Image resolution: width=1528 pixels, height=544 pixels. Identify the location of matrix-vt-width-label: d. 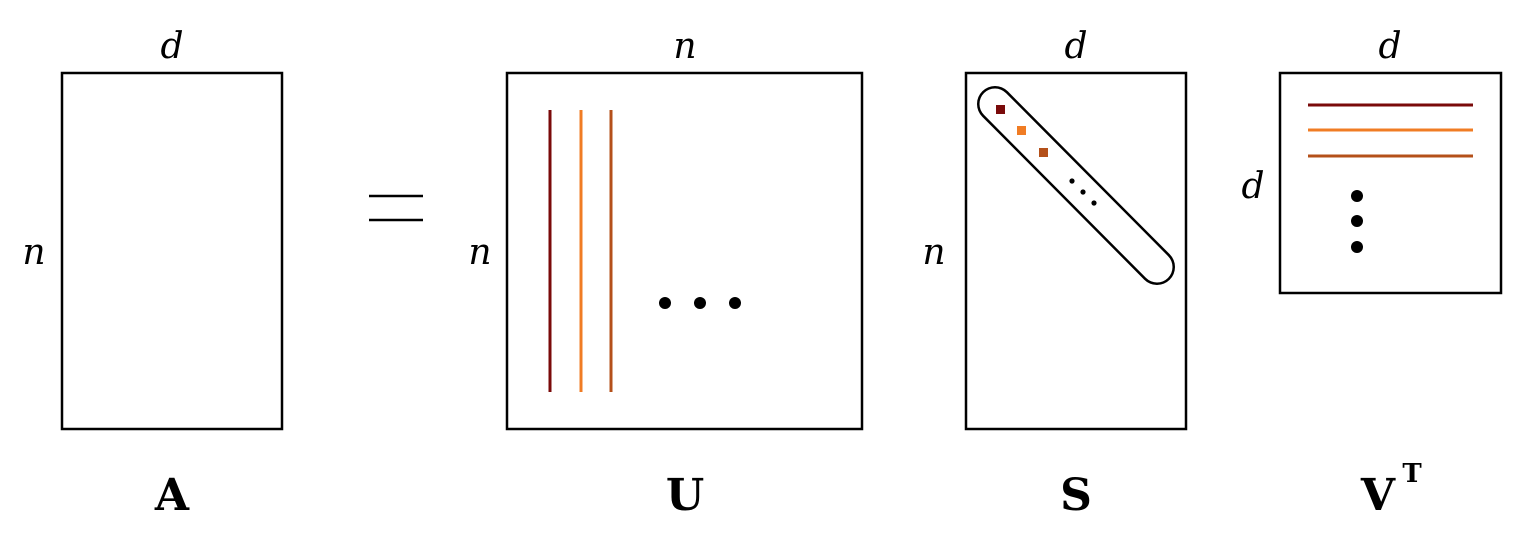
(1389, 46).